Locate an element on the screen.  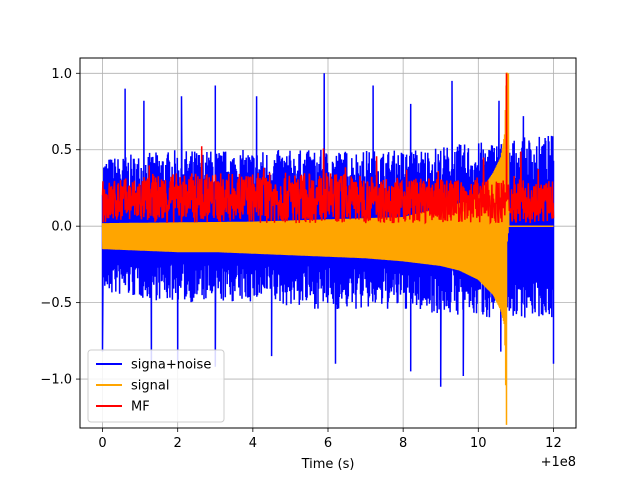
x-offset-label: +1e8 is located at coordinates (558, 462).